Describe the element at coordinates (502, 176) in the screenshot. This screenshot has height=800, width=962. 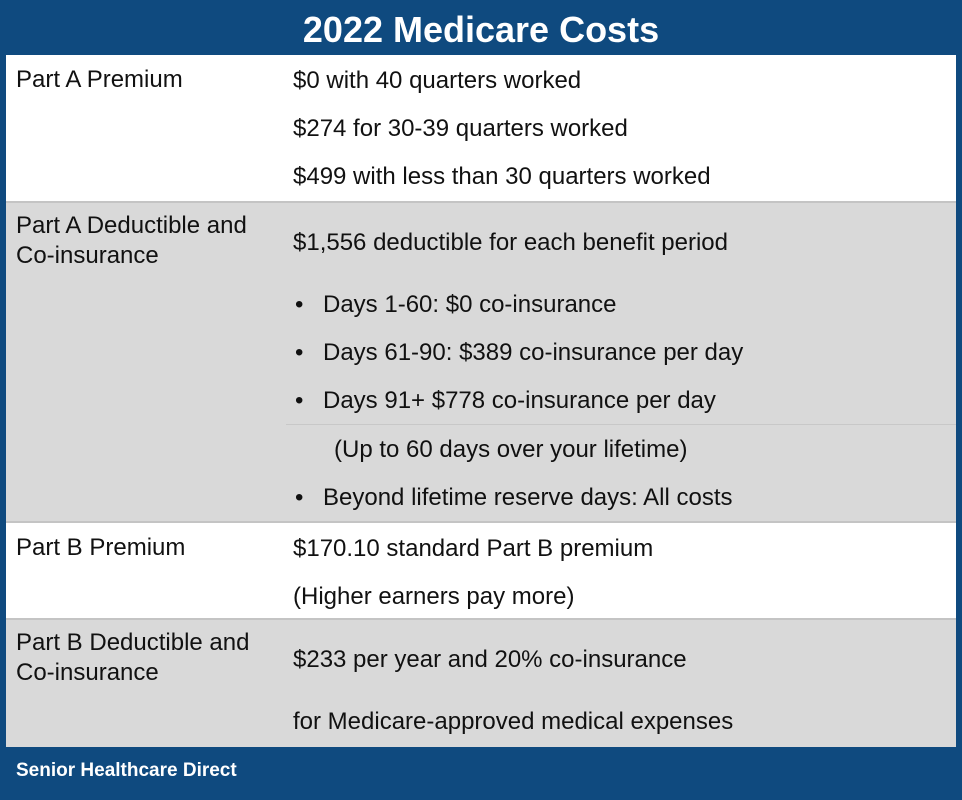
I see `cost-line: $499 with less than 30 quarters worked` at that location.